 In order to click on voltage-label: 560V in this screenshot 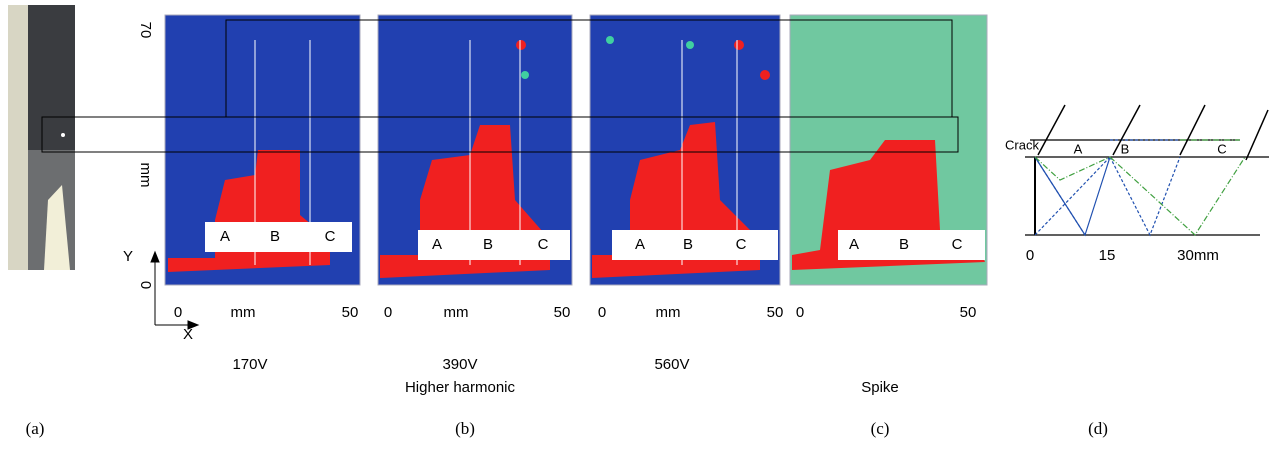, I will do `click(671, 364)`.